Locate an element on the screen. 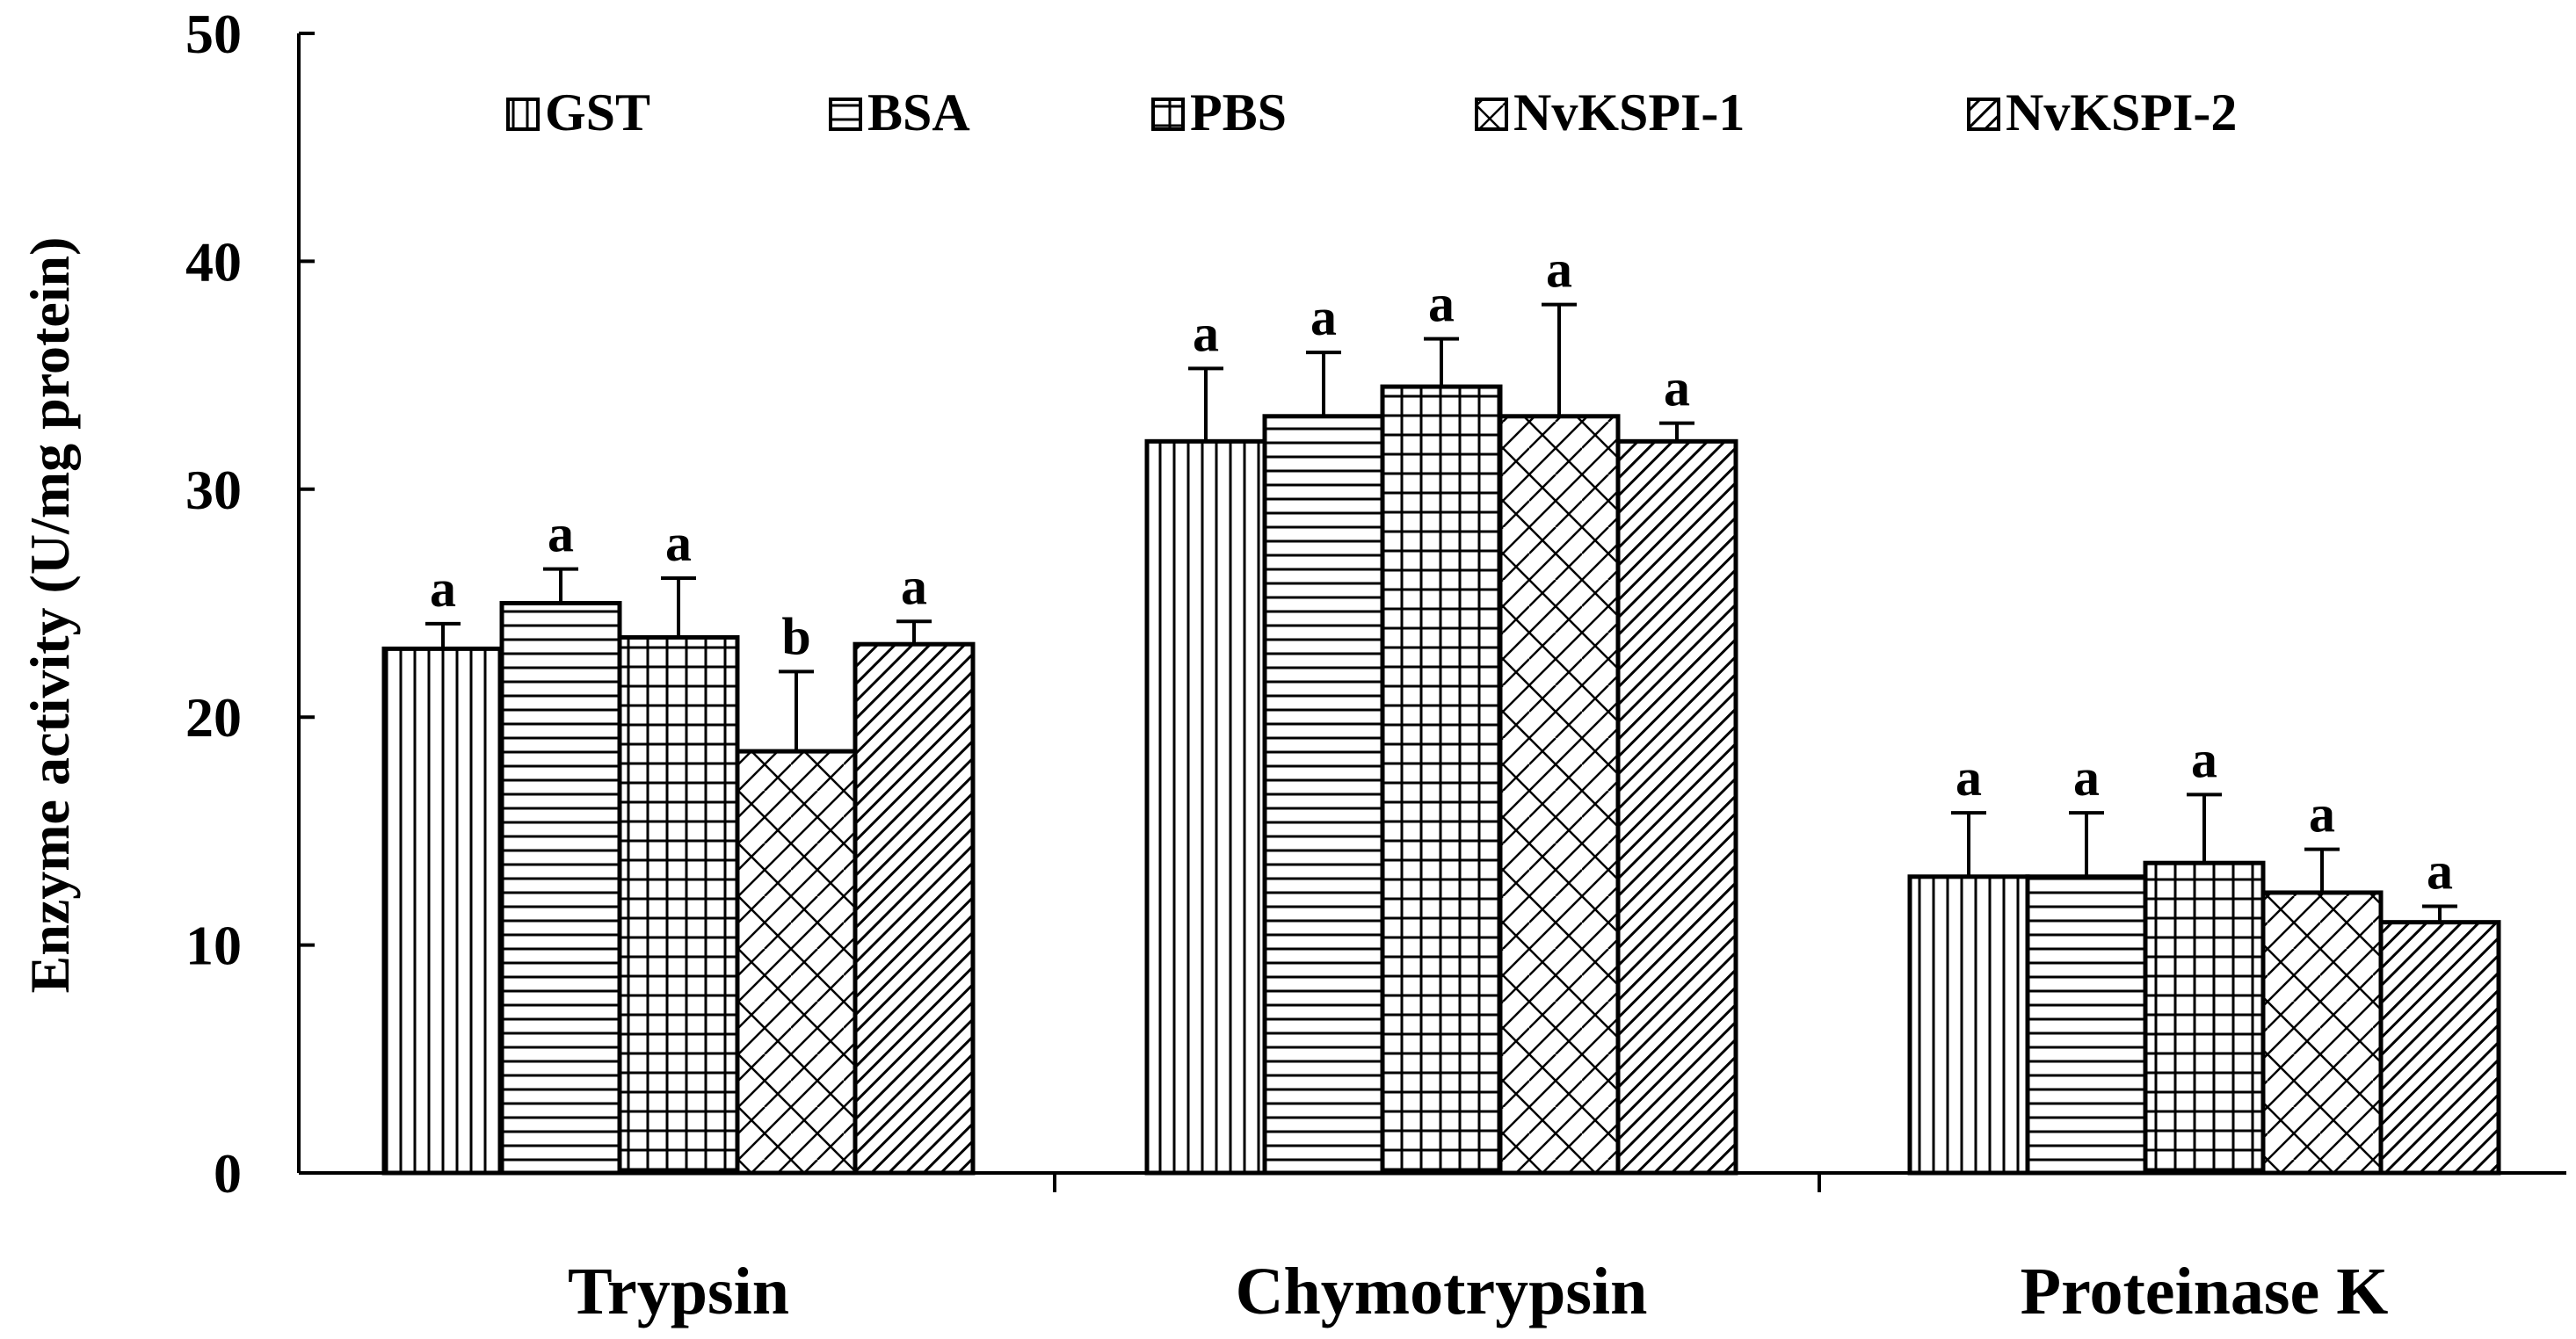  y-axis-label: Enzyme activity (U/mg protein) is located at coordinates (49, 615).